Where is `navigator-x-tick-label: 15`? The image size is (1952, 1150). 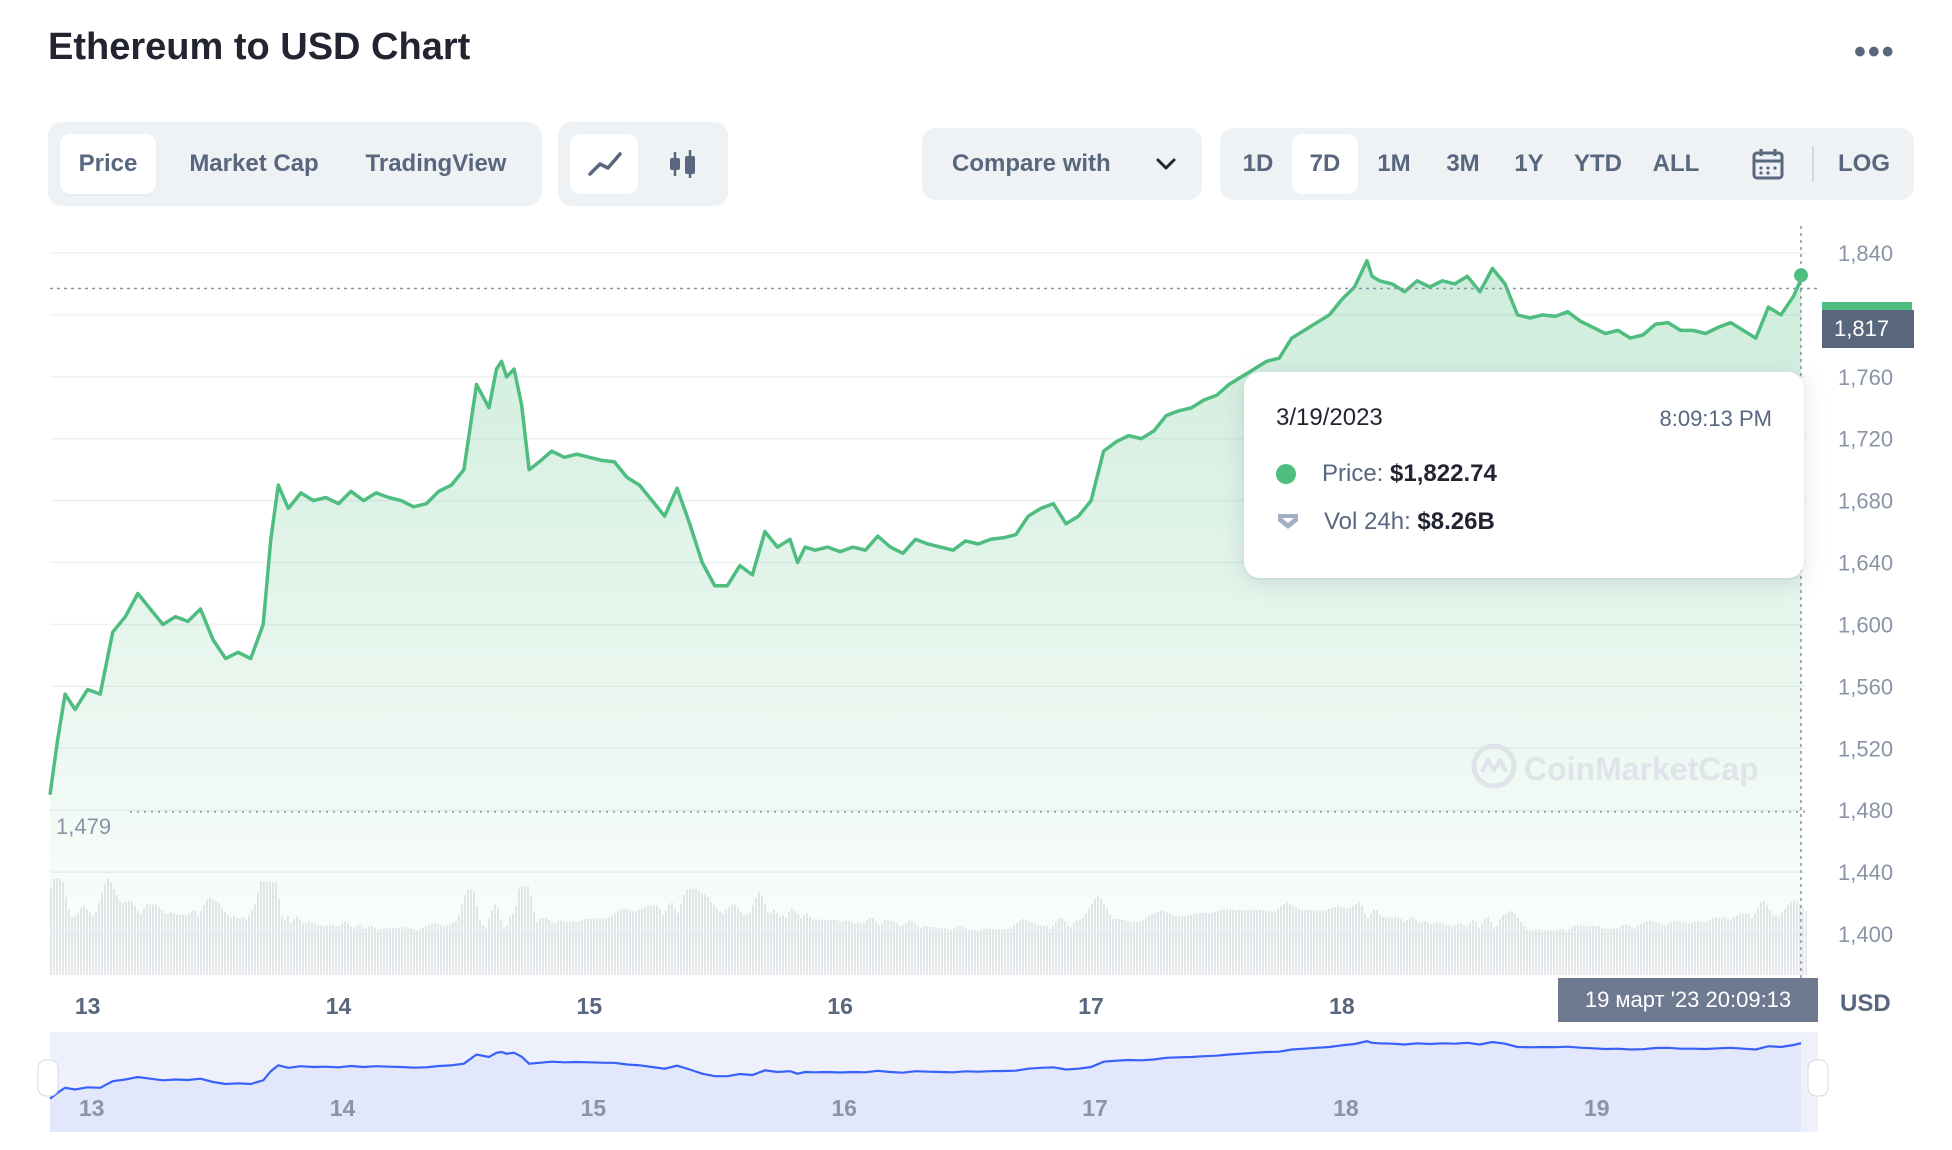 navigator-x-tick-label: 15 is located at coordinates (594, 1108).